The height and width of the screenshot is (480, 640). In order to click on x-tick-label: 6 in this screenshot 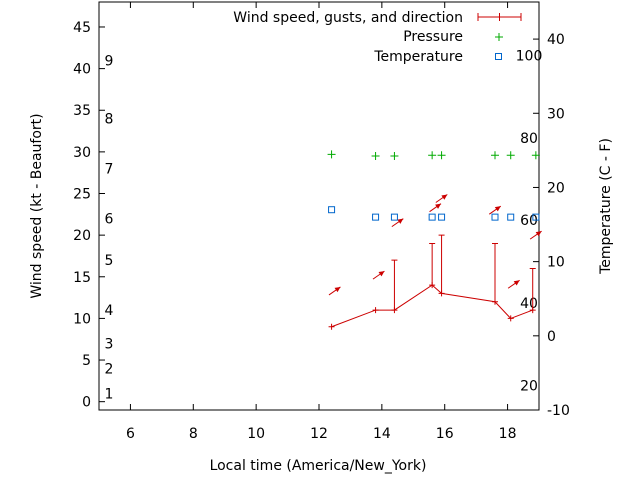, I will do `click(130, 434)`.